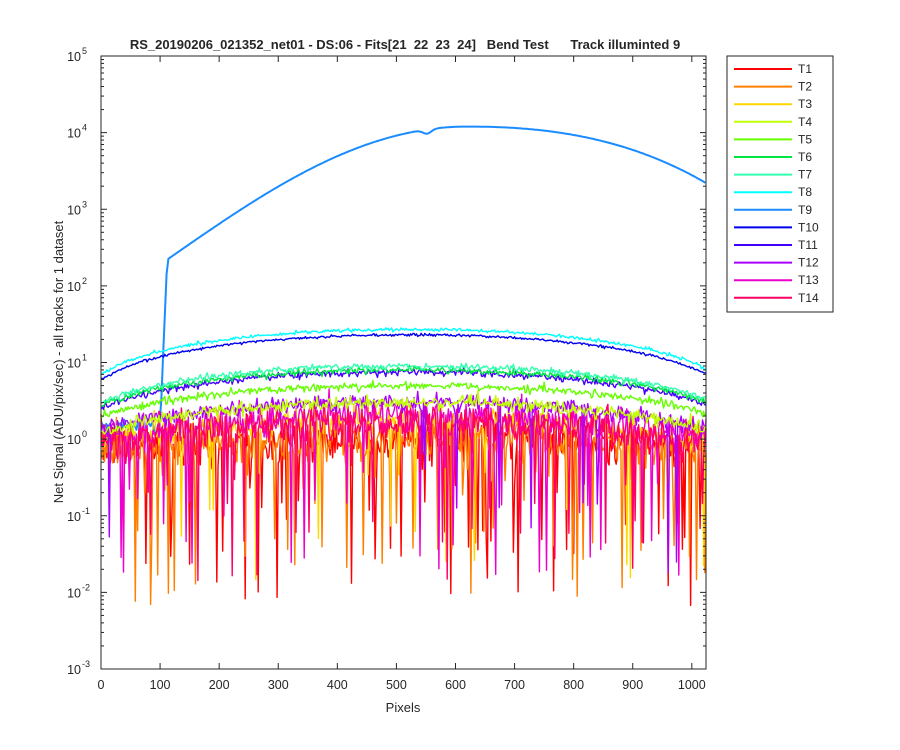  What do you see at coordinates (805, 69) in the screenshot?
I see `legend-label: T1` at bounding box center [805, 69].